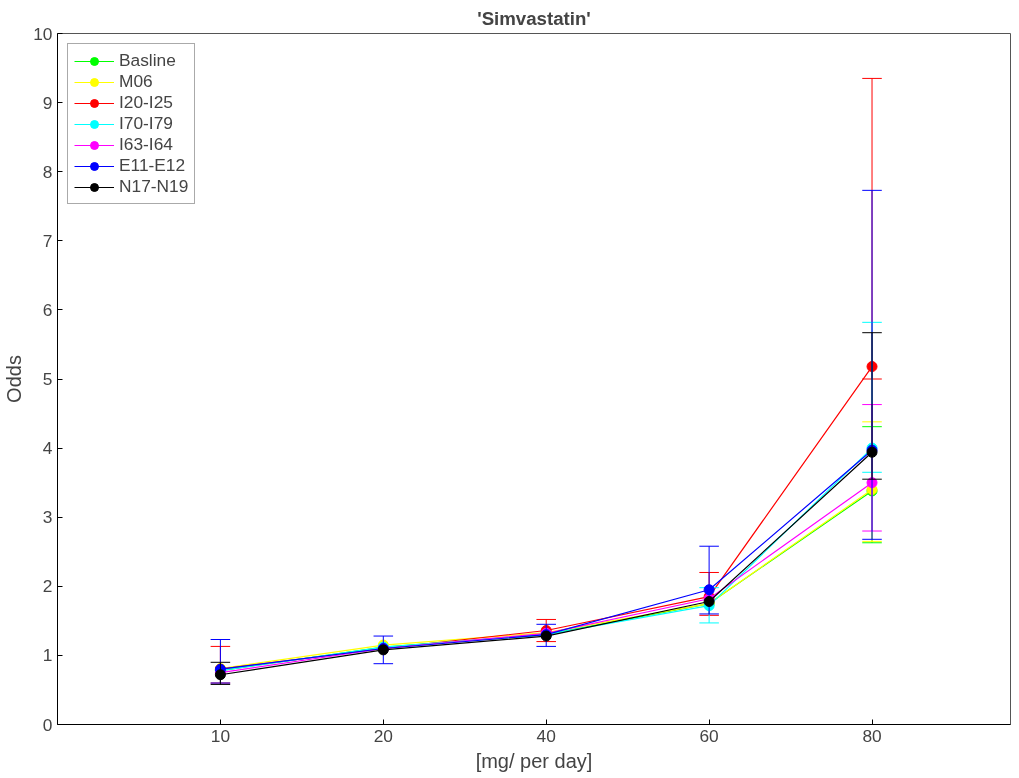  What do you see at coordinates (383, 735) in the screenshot?
I see `x-tick-label: 20` at bounding box center [383, 735].